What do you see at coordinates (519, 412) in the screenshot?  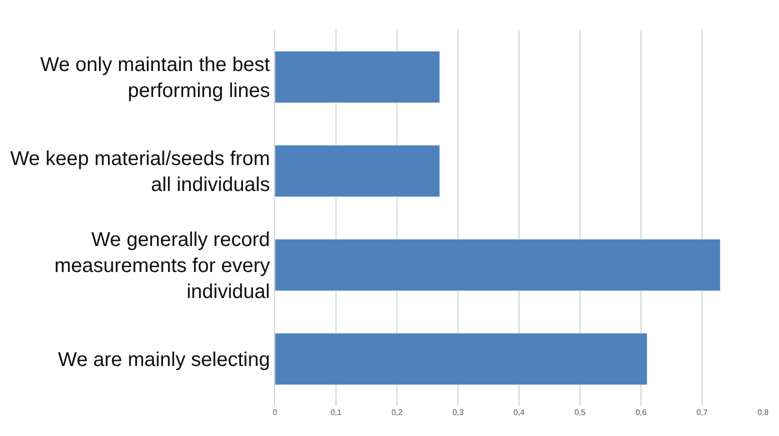 I see `x-tick-label: 0,4` at bounding box center [519, 412].